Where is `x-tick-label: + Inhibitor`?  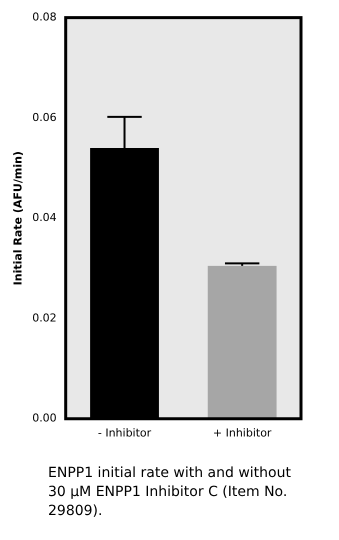
x-tick-label: + Inhibitor is located at coordinates (242, 433).